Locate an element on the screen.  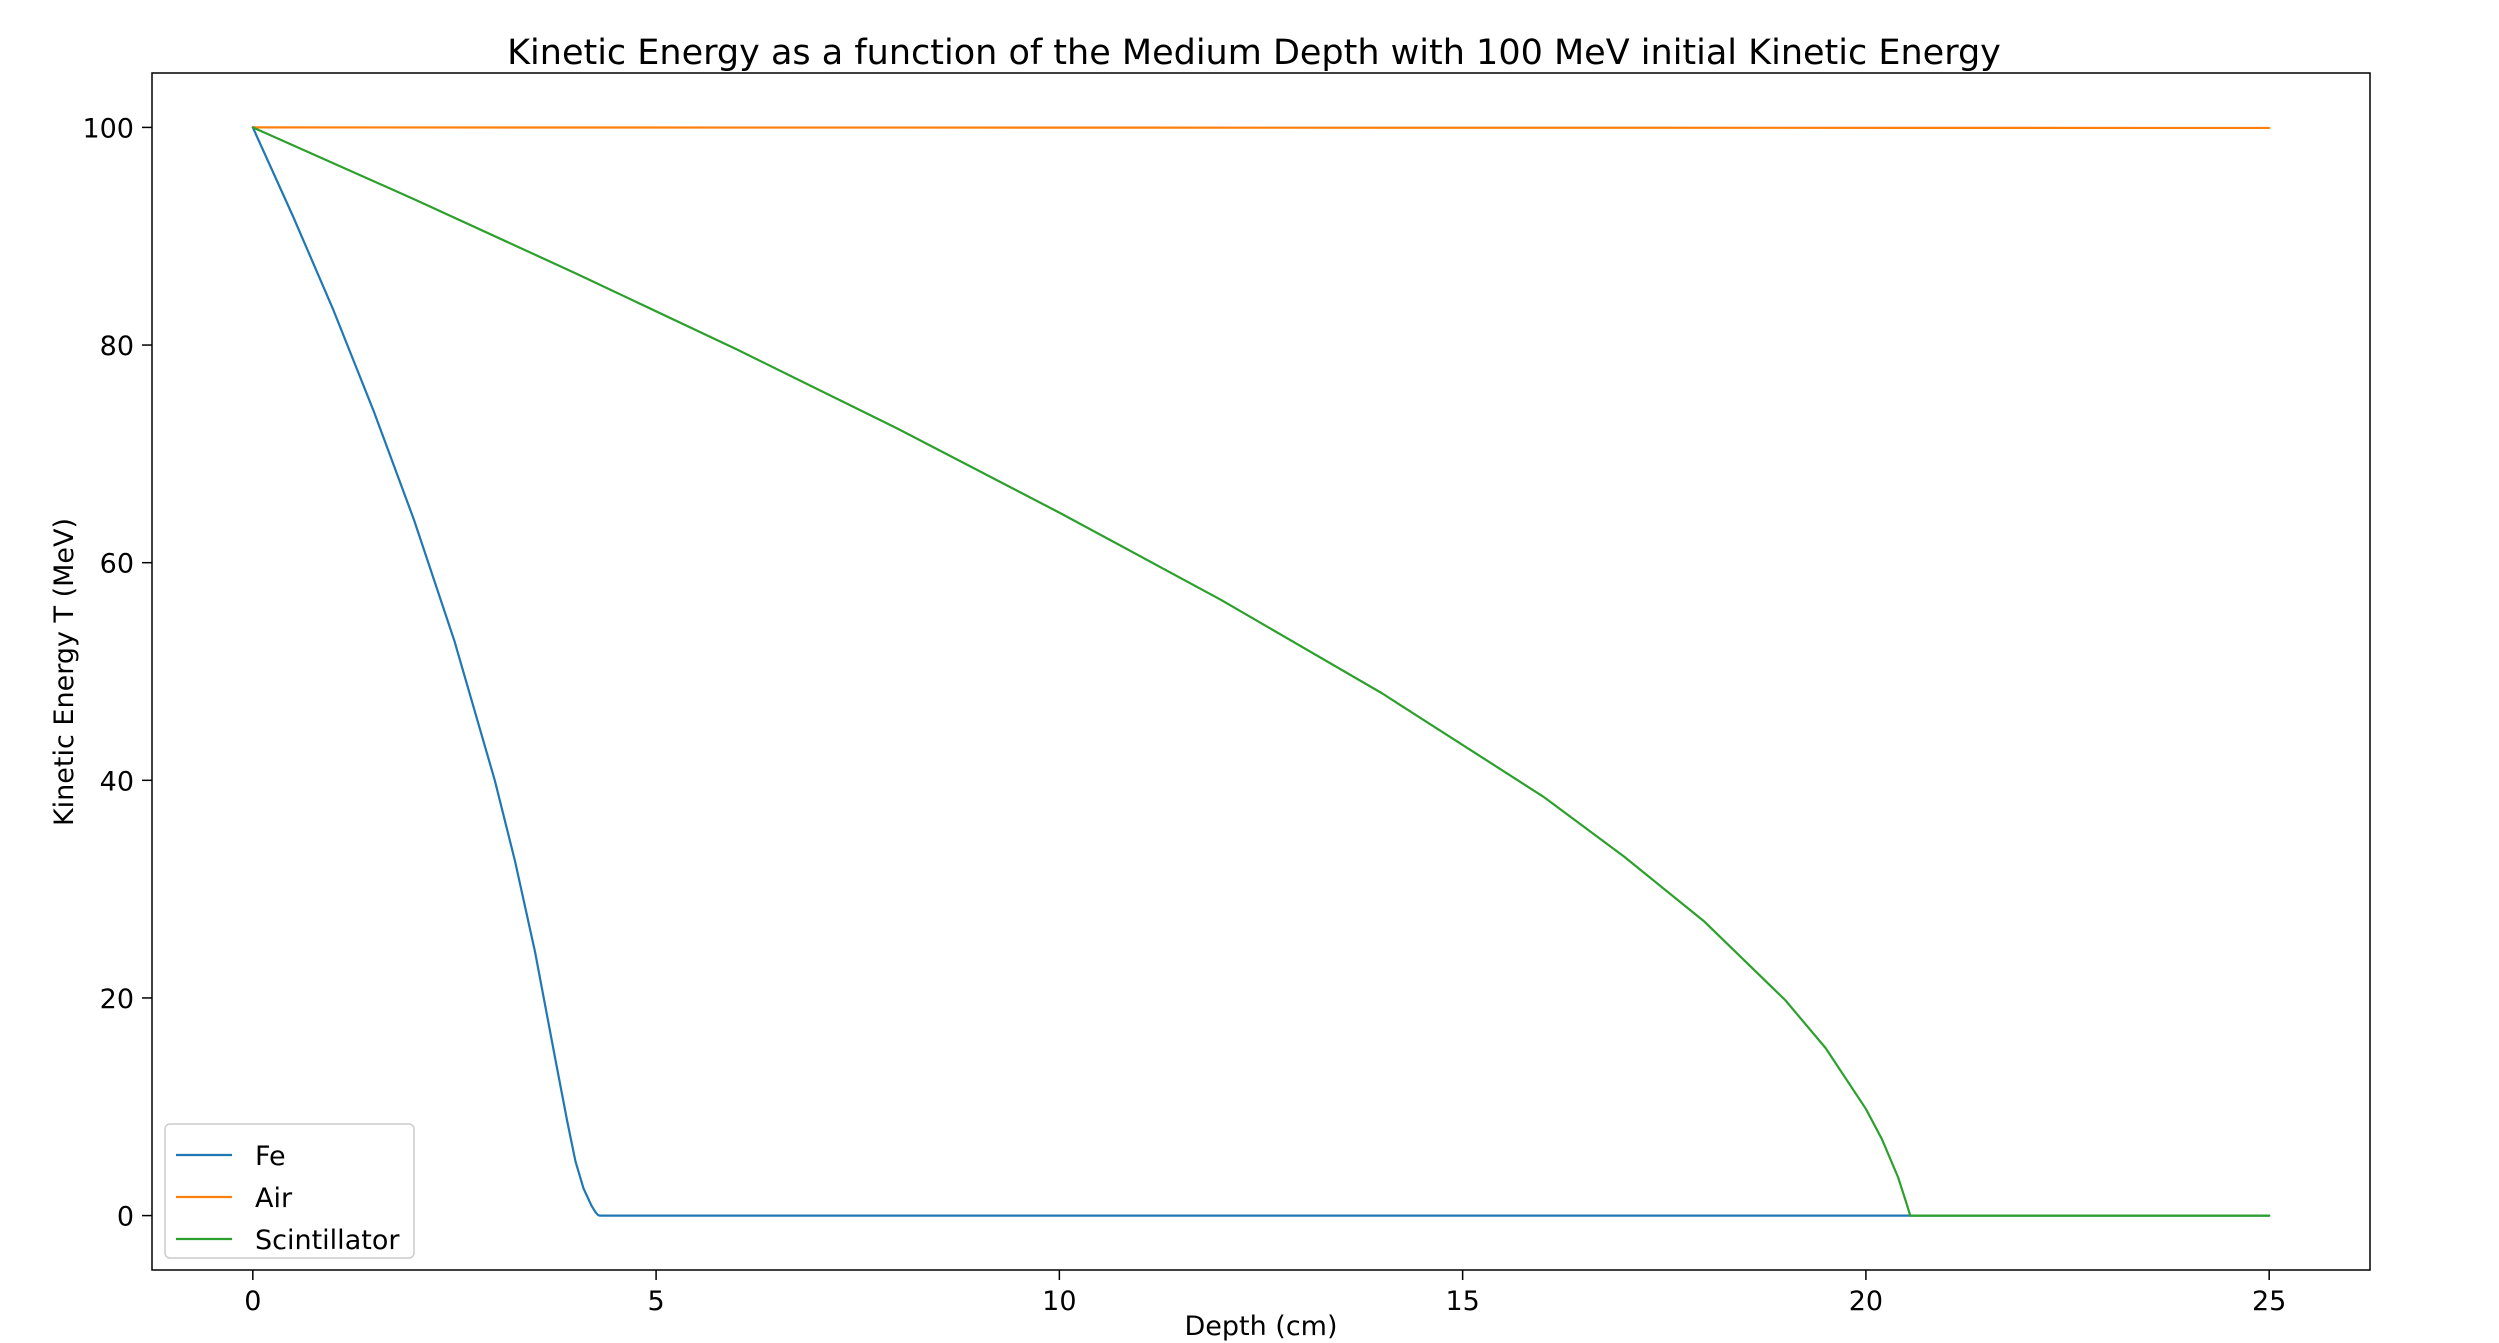
x-tick-label: 10 is located at coordinates (1059, 1301).